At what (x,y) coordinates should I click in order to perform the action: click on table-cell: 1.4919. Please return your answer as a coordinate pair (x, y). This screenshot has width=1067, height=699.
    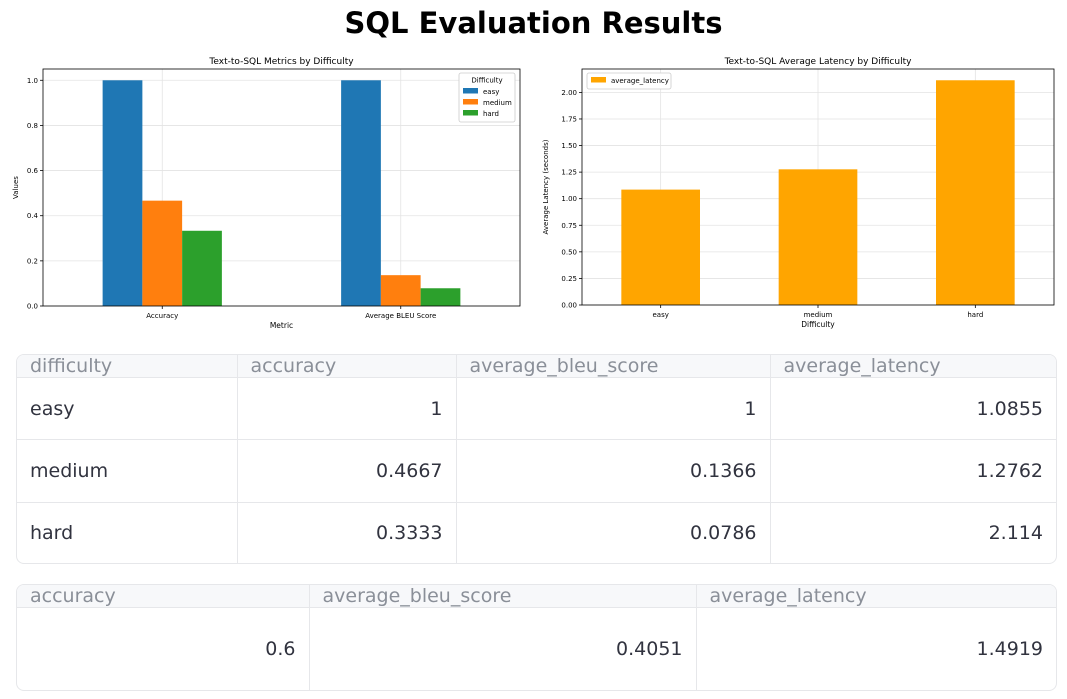
    Looking at the image, I should click on (1009, 649).